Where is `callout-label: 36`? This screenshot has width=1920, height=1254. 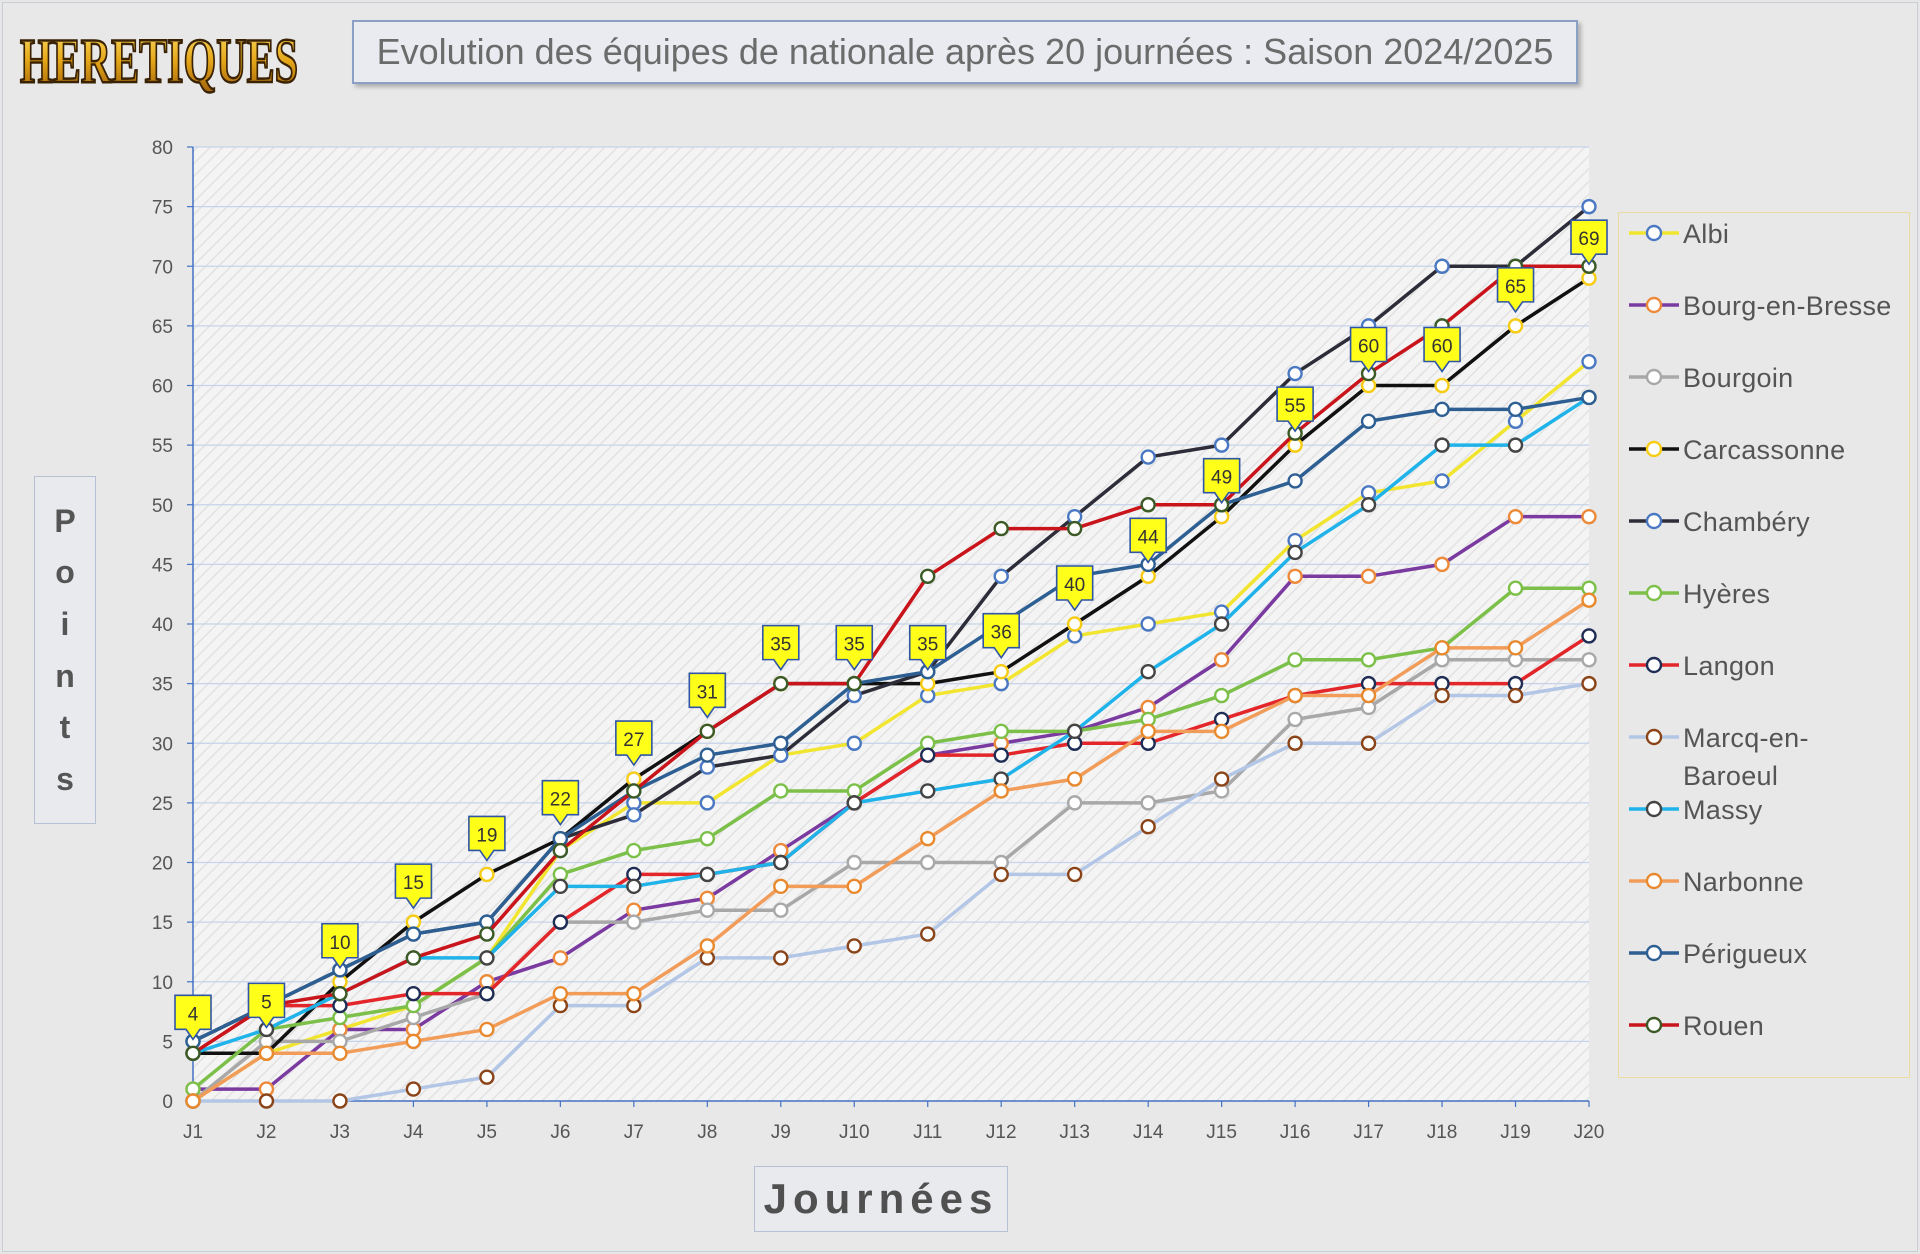 callout-label: 36 is located at coordinates (1001, 633).